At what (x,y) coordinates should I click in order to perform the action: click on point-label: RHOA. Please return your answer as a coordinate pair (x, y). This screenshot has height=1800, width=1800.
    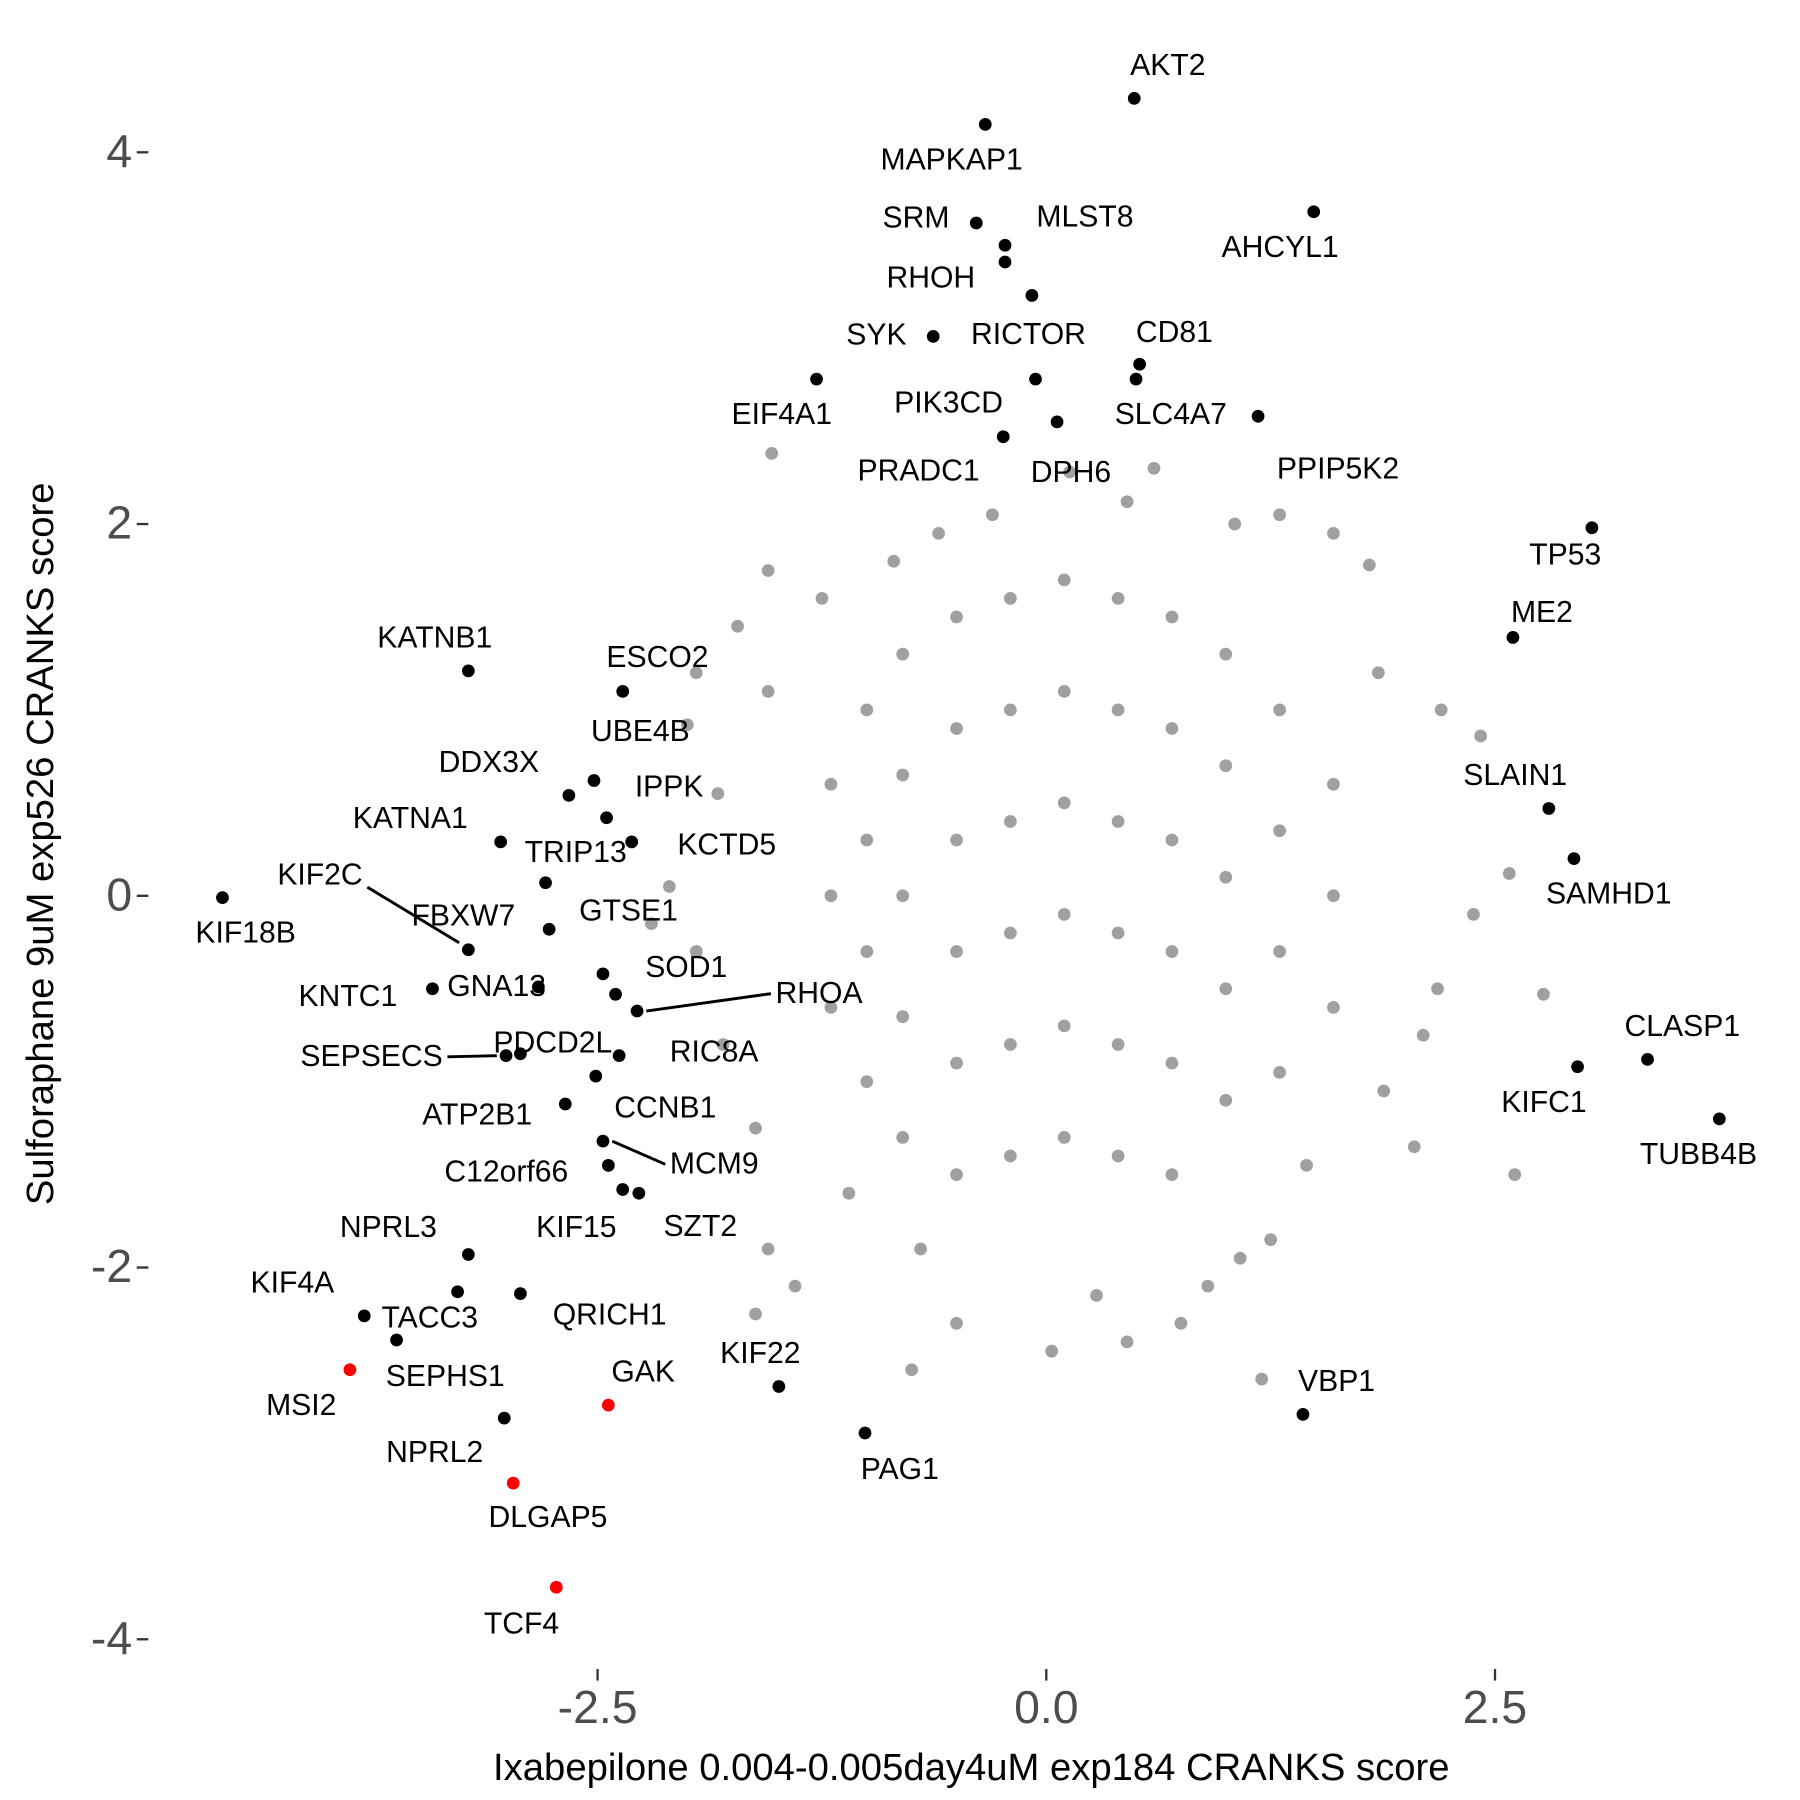
    Looking at the image, I should click on (820, 993).